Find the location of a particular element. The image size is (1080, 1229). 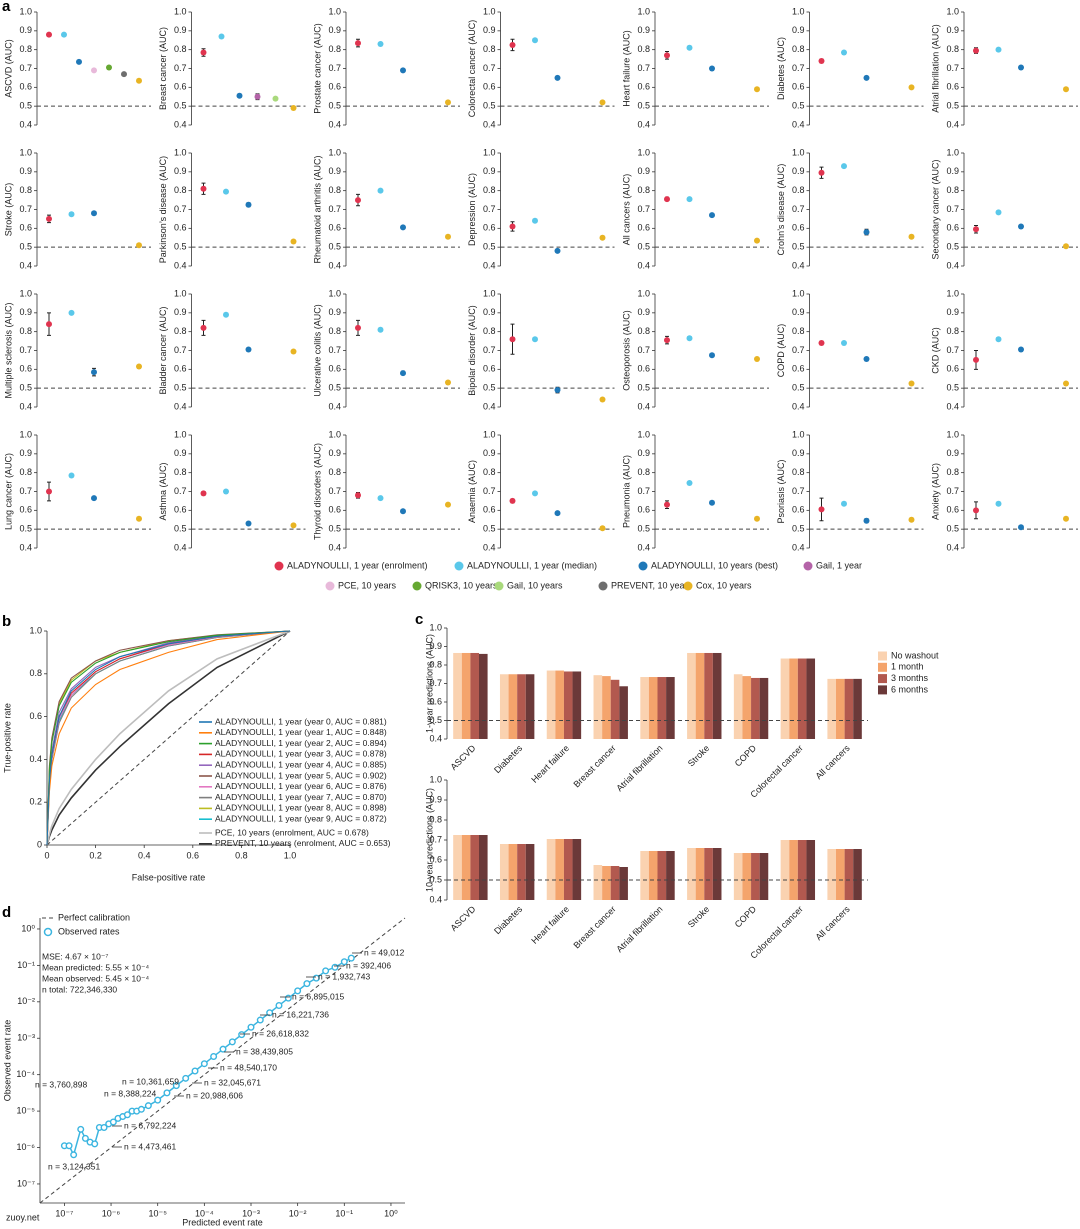

legend-label: ALADYNOULLI, 10 years (best) is located at coordinates (714, 565).